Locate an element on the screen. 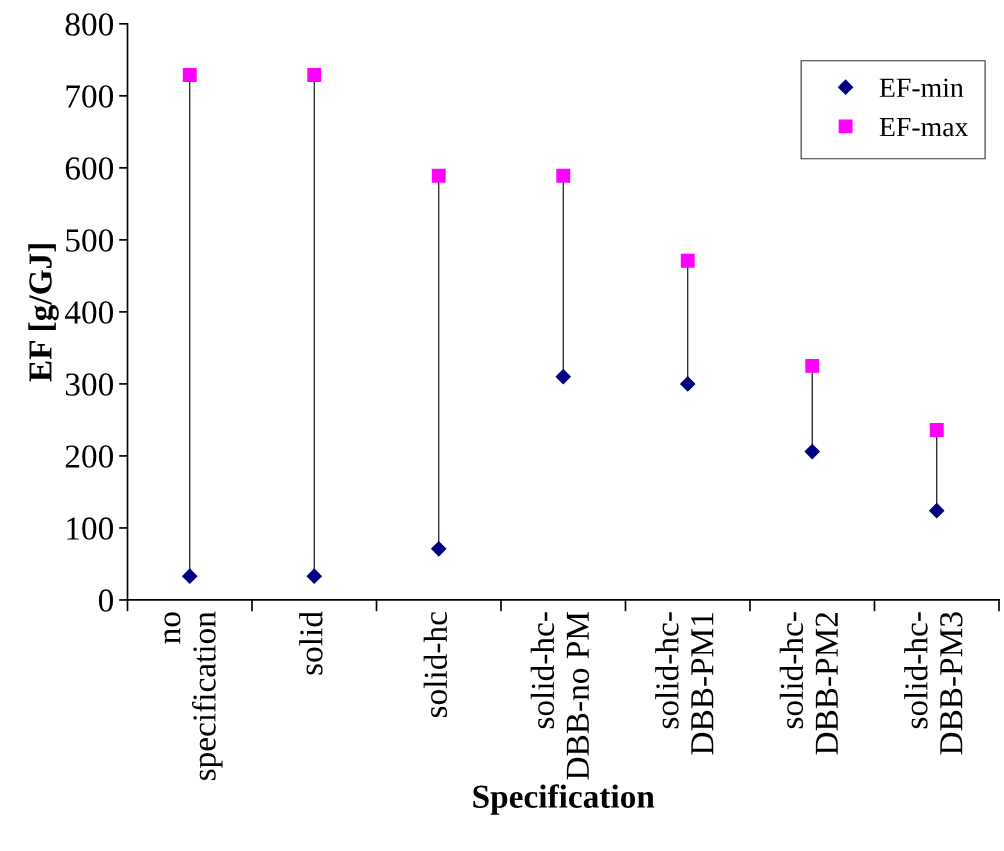 The image size is (1004, 851). y-axis-title: EF [g/GJ] is located at coordinates (43, 313).